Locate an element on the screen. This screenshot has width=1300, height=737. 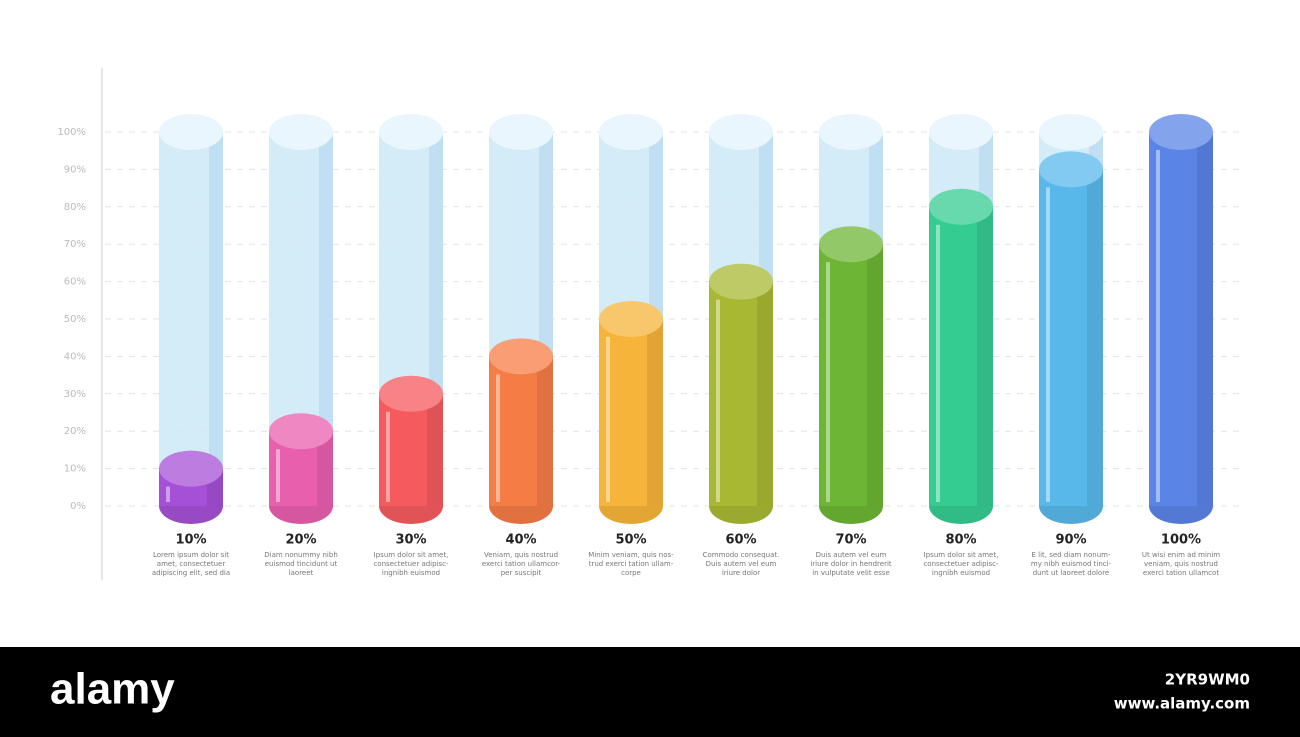
y-tick-label: 70% is located at coordinates (75, 244).